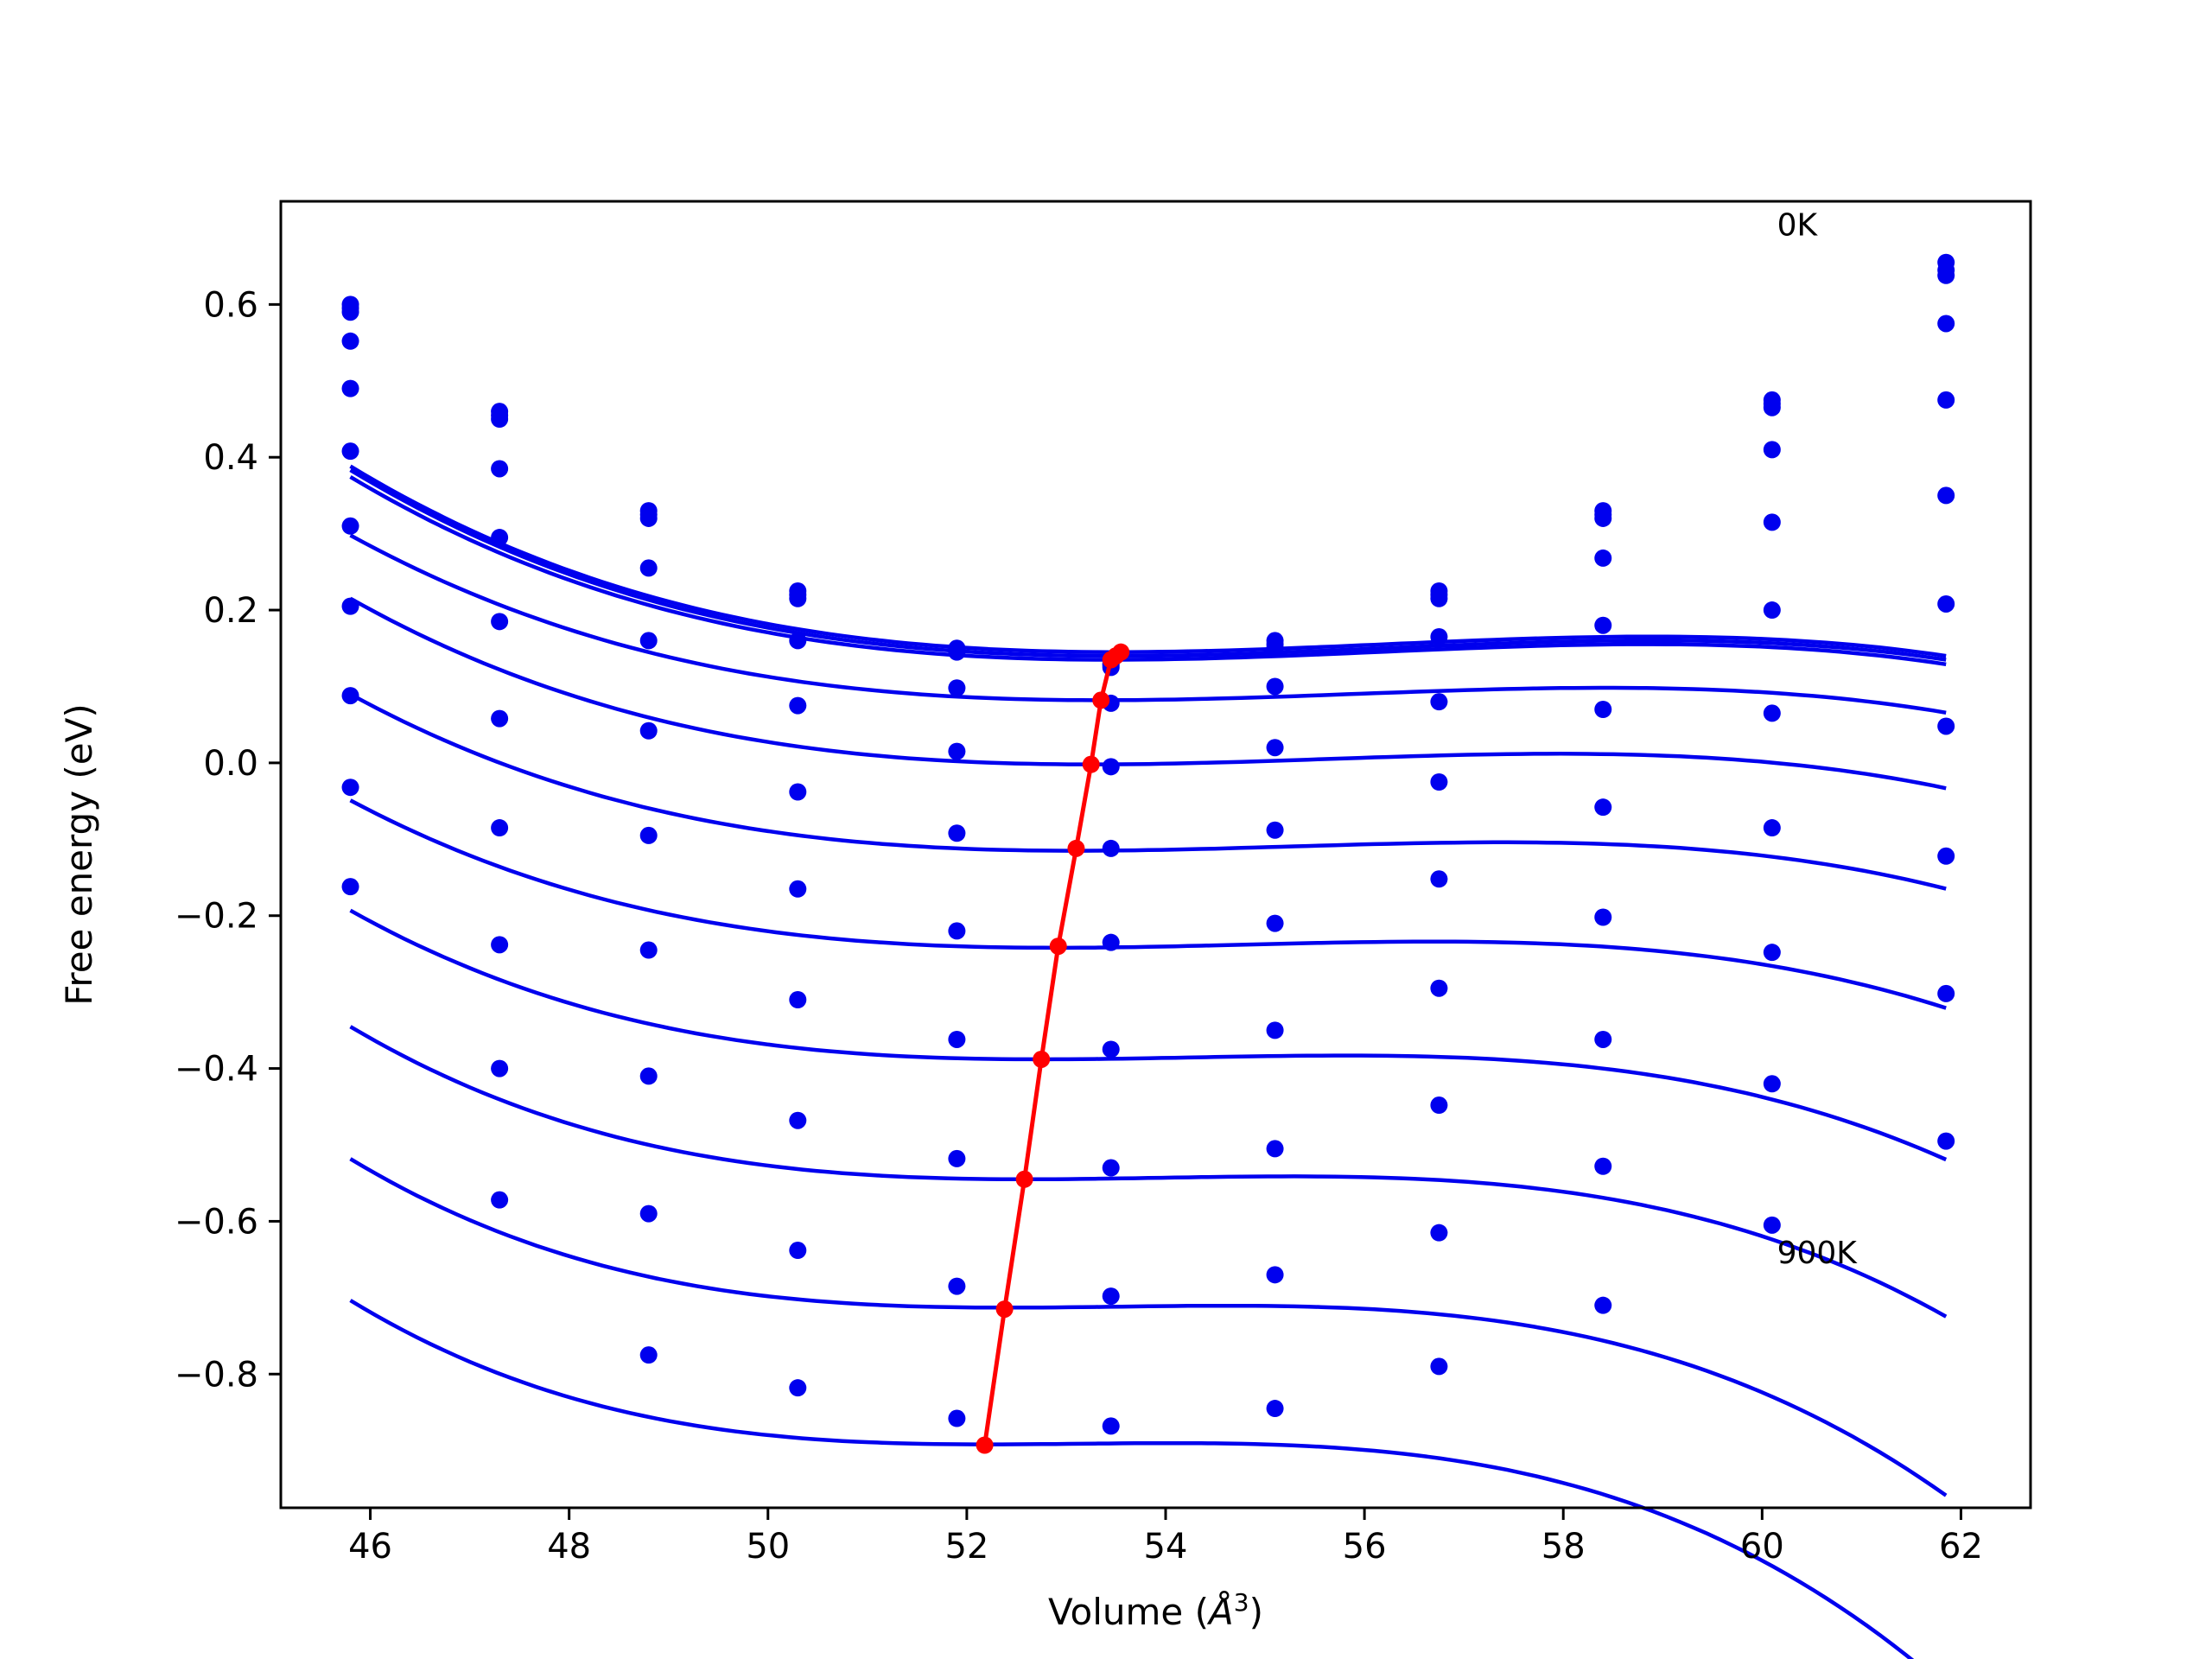 The width and height of the screenshot is (2212, 1659). What do you see at coordinates (216, 1222) in the screenshot?
I see `y-tick-label: −0.6` at bounding box center [216, 1222].